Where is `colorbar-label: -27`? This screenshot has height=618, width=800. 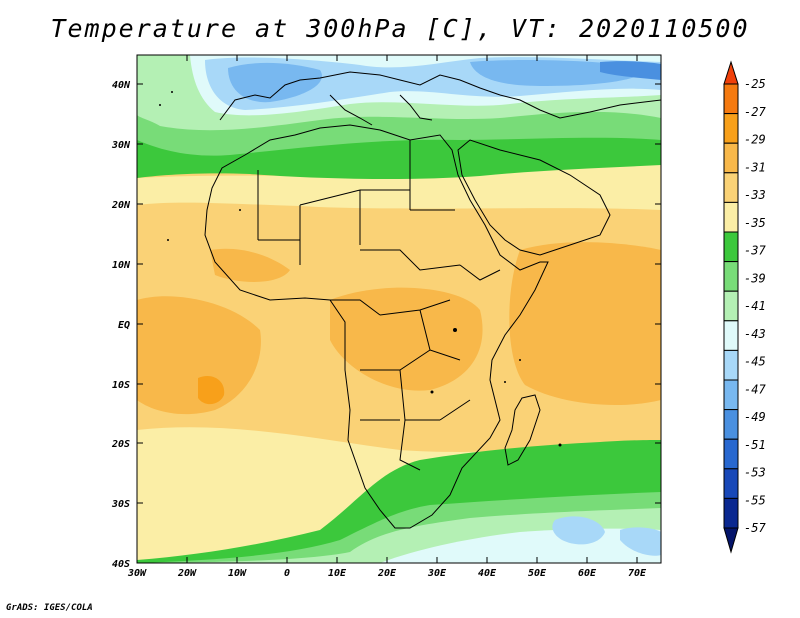
colorbar-label: -27 is located at coordinates (755, 112).